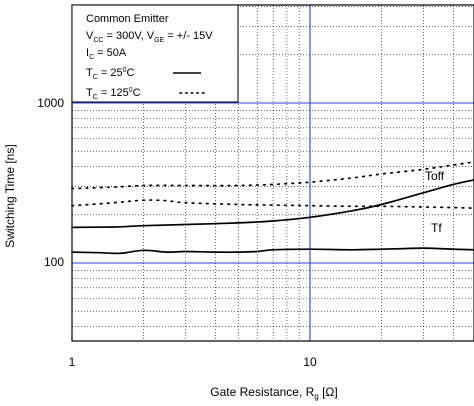 Image resolution: width=474 pixels, height=406 pixels. Describe the element at coordinates (54, 262) in the screenshot. I see `y-tick-label-100: 100` at that location.